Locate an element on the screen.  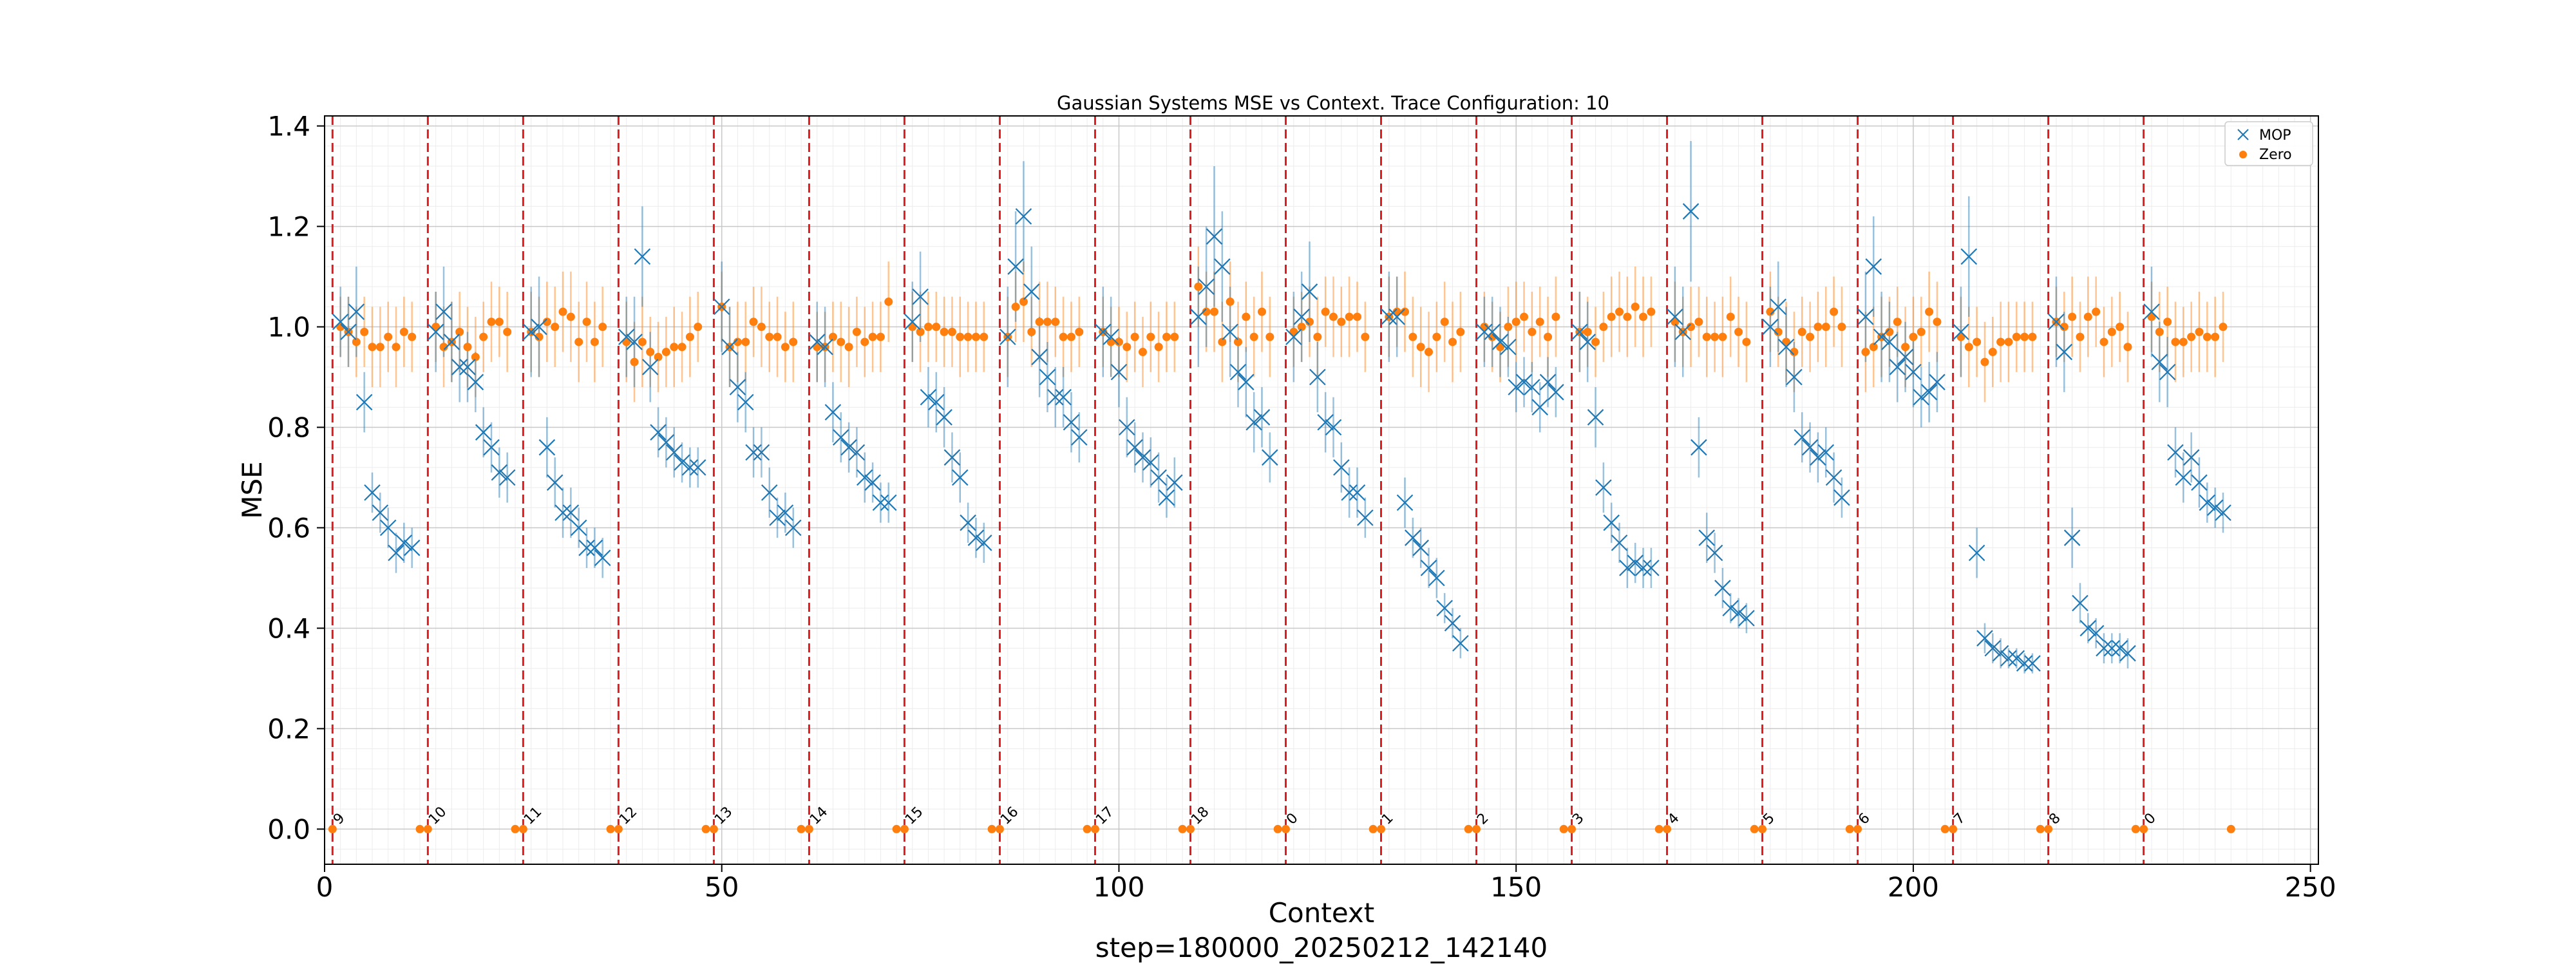
y-tick-label: 0.4 is located at coordinates (288, 628).